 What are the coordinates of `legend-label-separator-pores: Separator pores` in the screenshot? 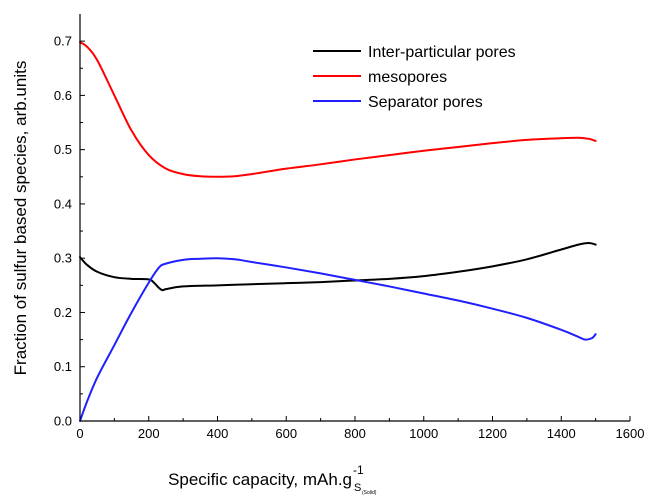 It's located at (425, 102).